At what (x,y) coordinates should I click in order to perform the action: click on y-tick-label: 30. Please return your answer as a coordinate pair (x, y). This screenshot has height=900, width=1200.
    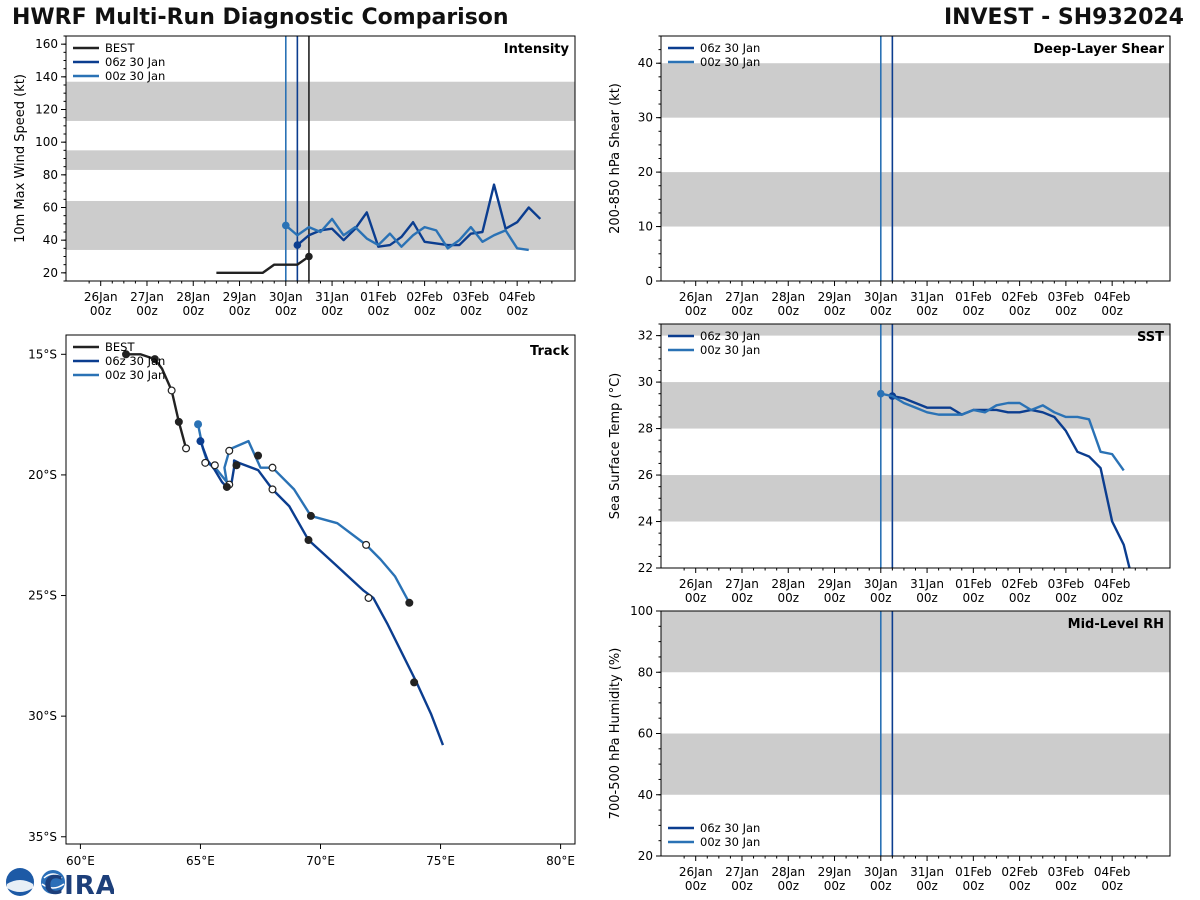
    Looking at the image, I should click on (645, 118).